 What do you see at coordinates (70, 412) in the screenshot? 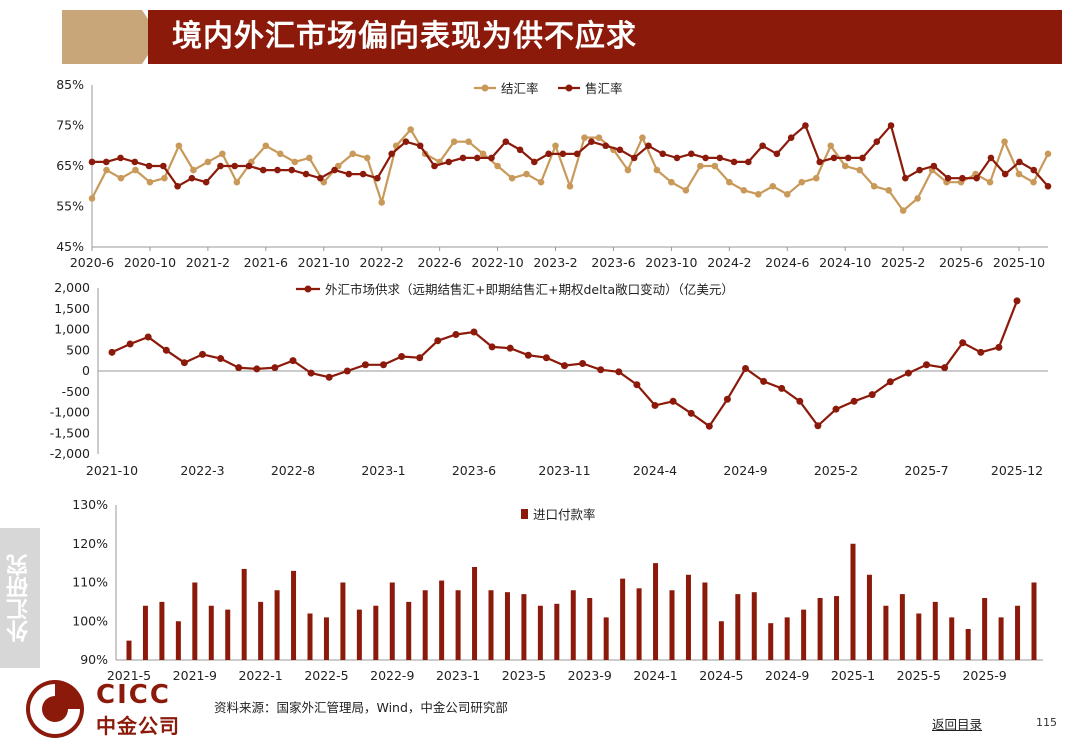
I see `y-tick-label: -1,000` at bounding box center [70, 412].